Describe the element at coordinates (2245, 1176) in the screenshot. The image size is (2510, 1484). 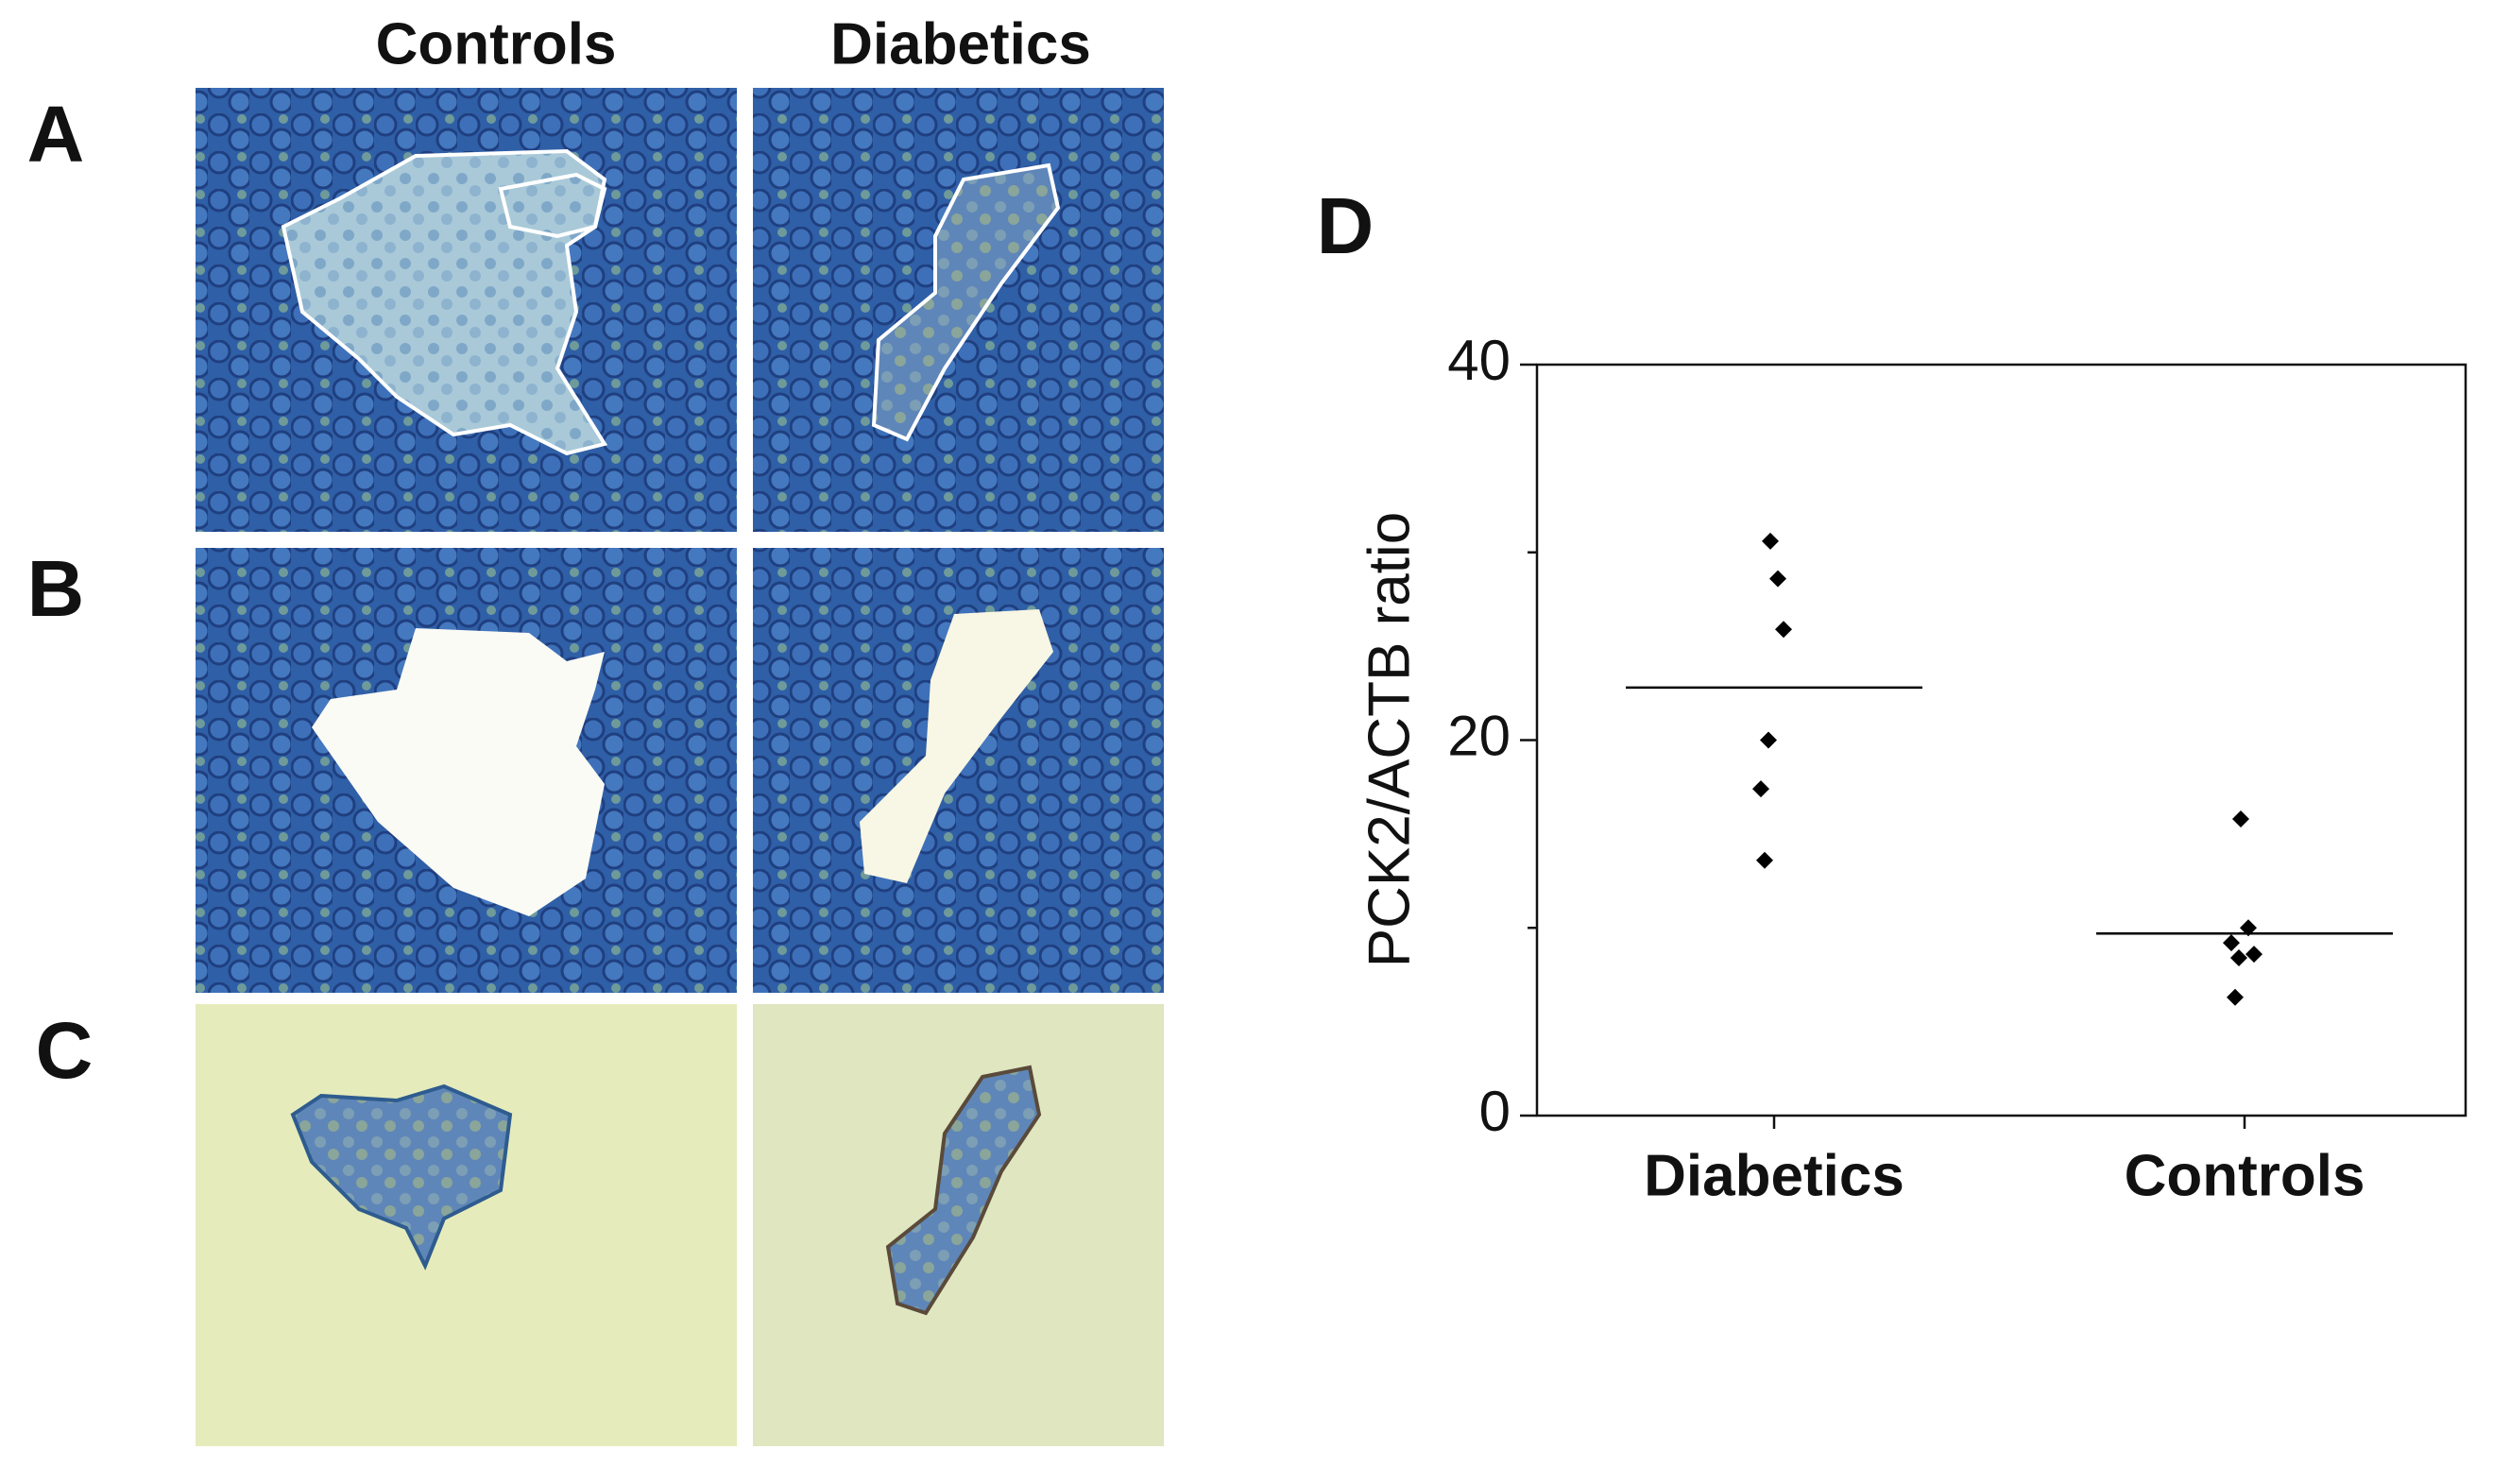
I see `x-tick-label: Controls` at that location.